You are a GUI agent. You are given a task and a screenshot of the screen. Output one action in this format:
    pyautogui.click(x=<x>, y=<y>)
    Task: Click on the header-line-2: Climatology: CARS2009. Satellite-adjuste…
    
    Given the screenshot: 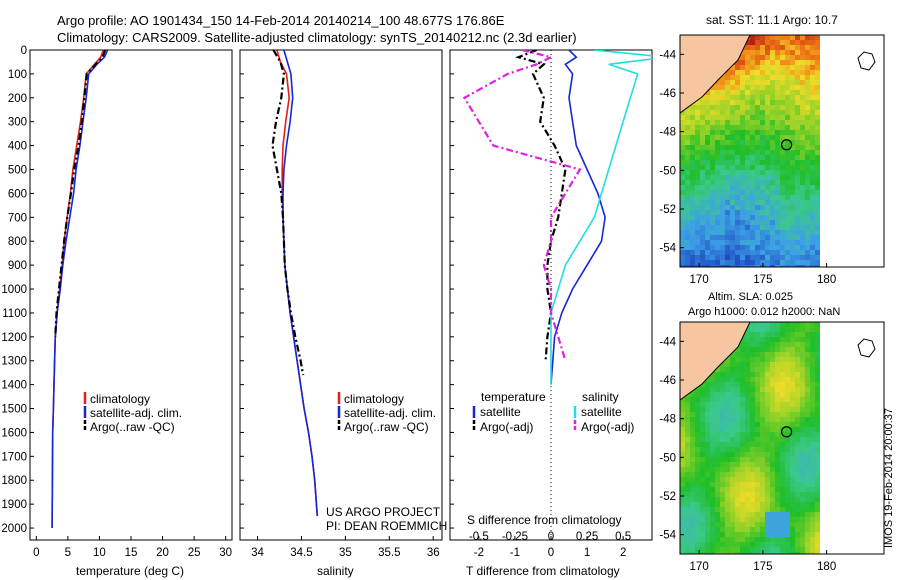 What is the action you would take?
    pyautogui.click(x=317, y=37)
    